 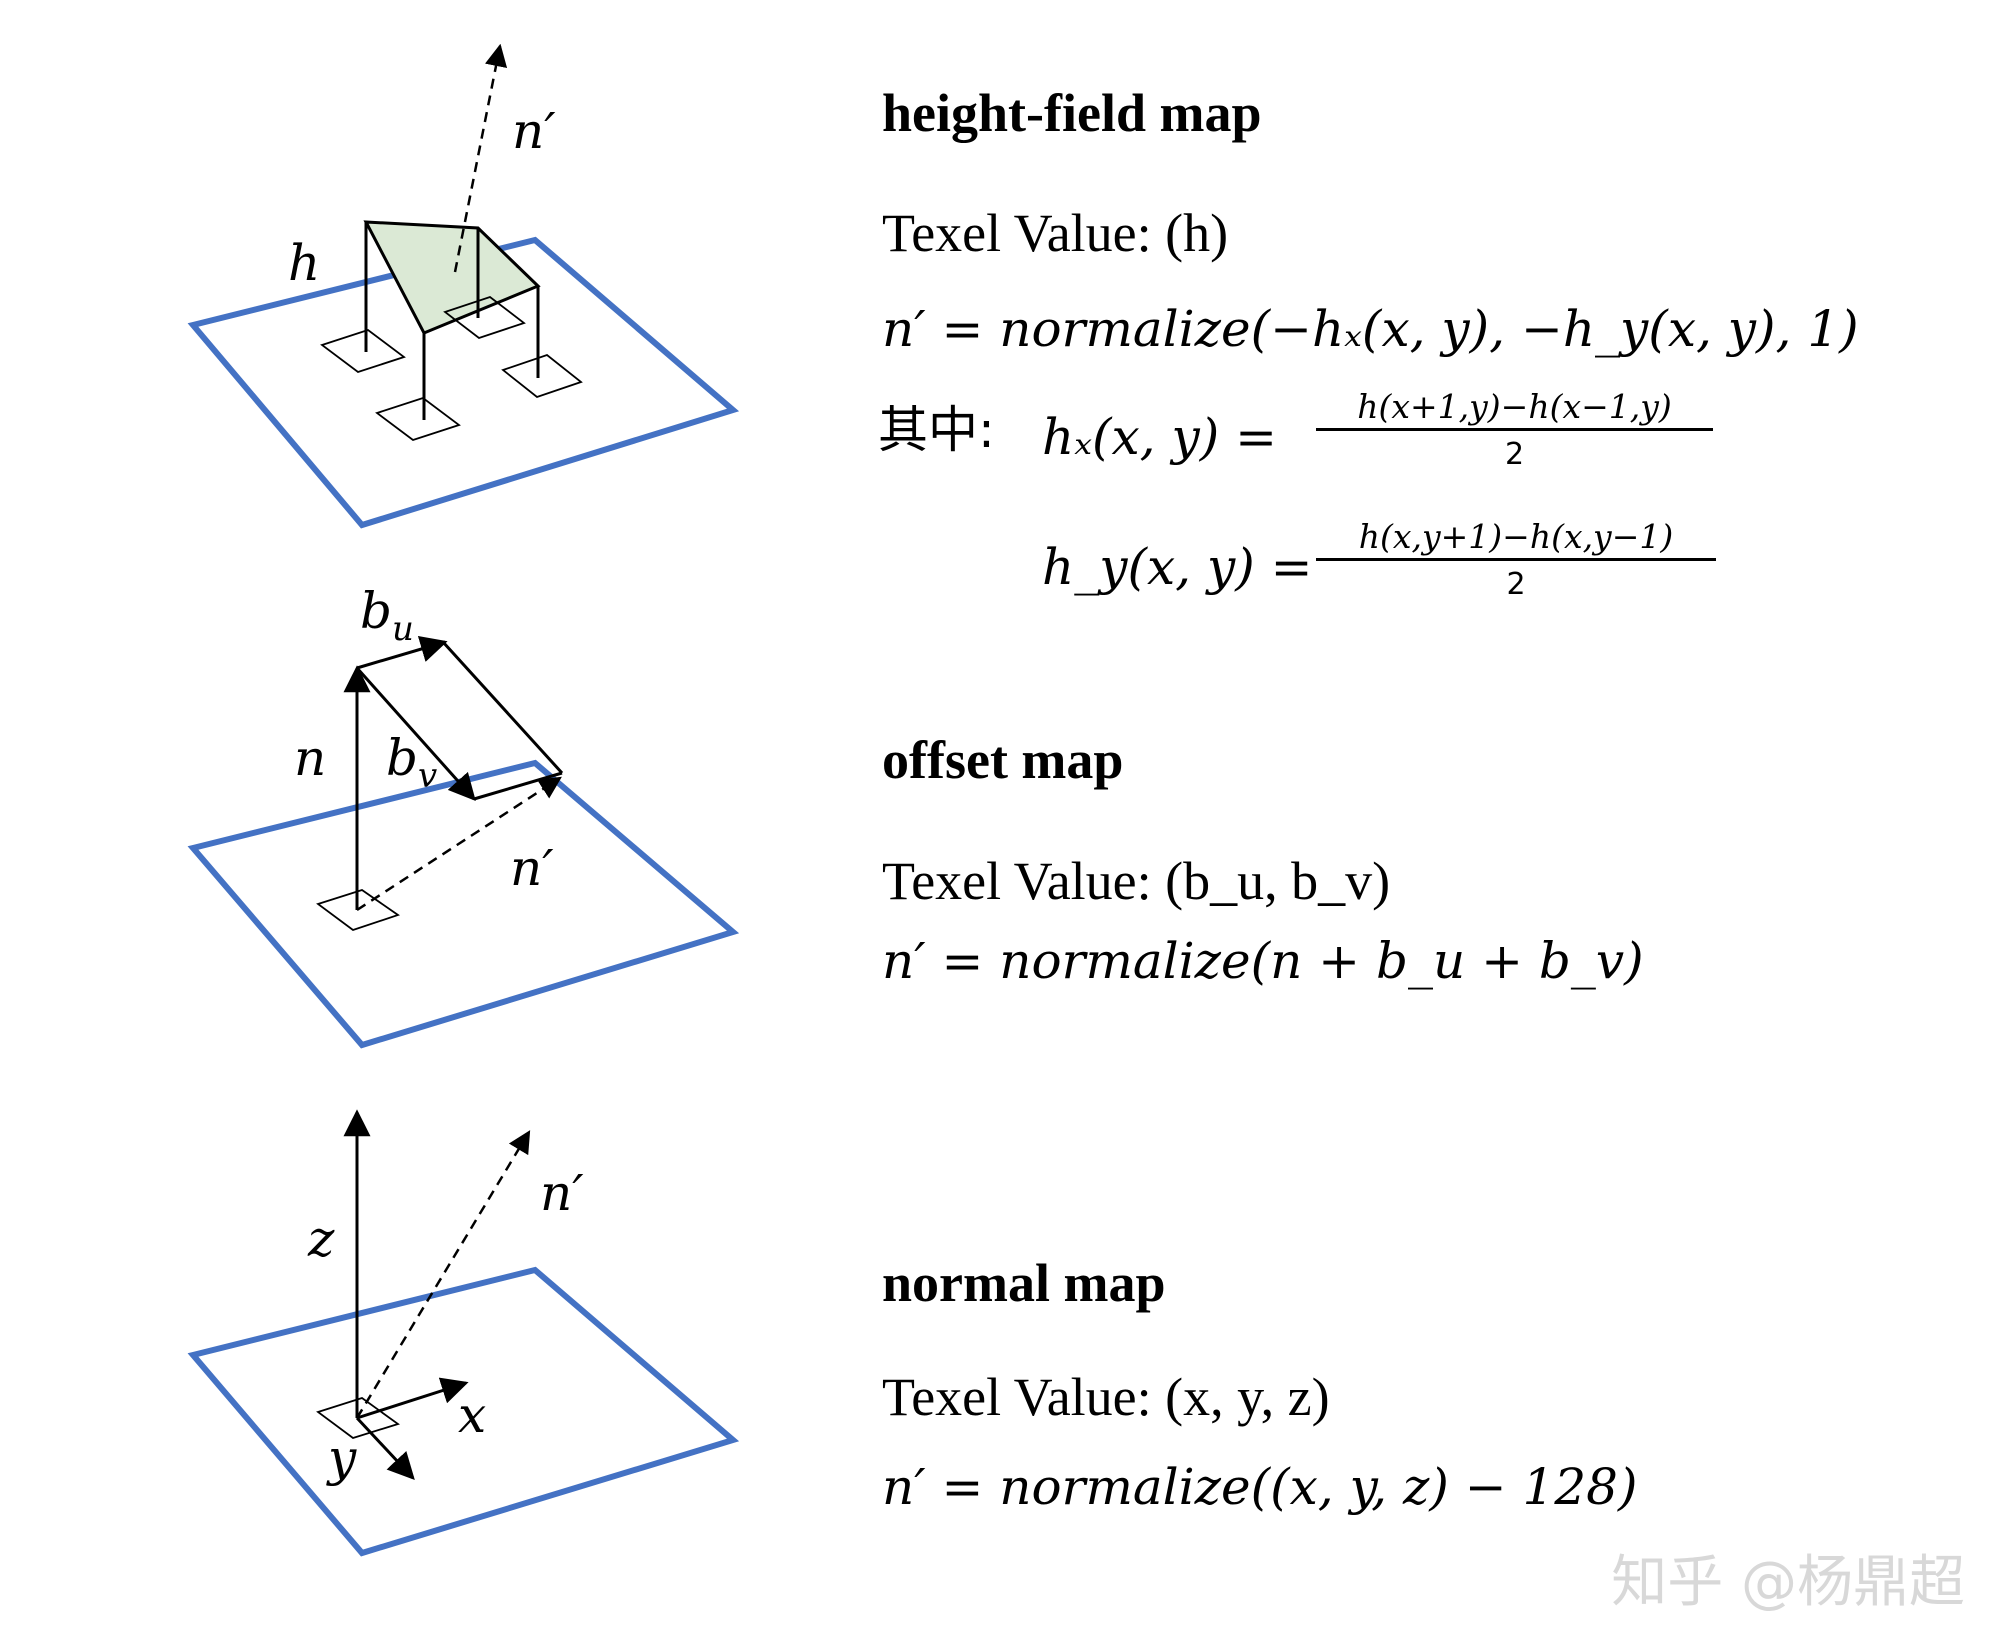 I want to click on normal-label-z: z, so click(x=321, y=1239).